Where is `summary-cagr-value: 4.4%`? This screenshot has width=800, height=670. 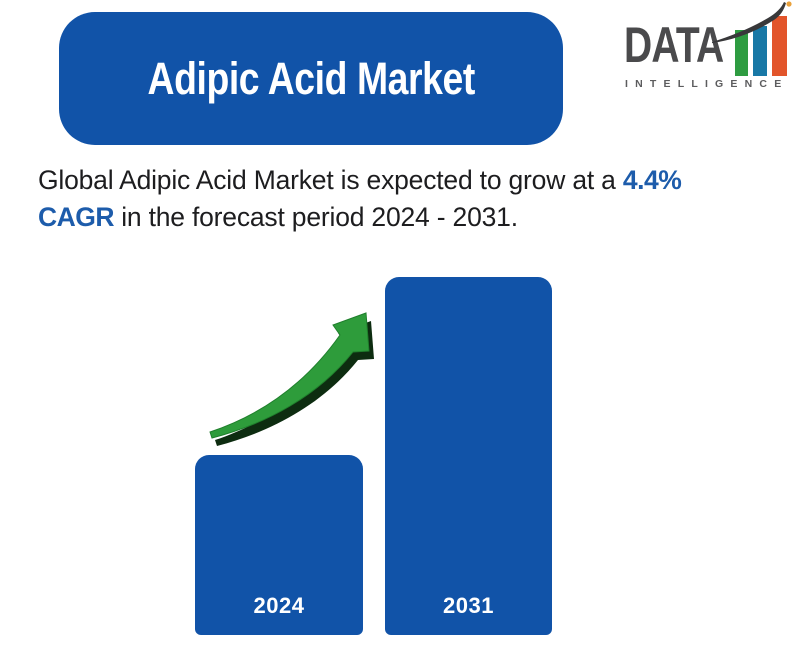 summary-cagr-value: 4.4% is located at coordinates (652, 180).